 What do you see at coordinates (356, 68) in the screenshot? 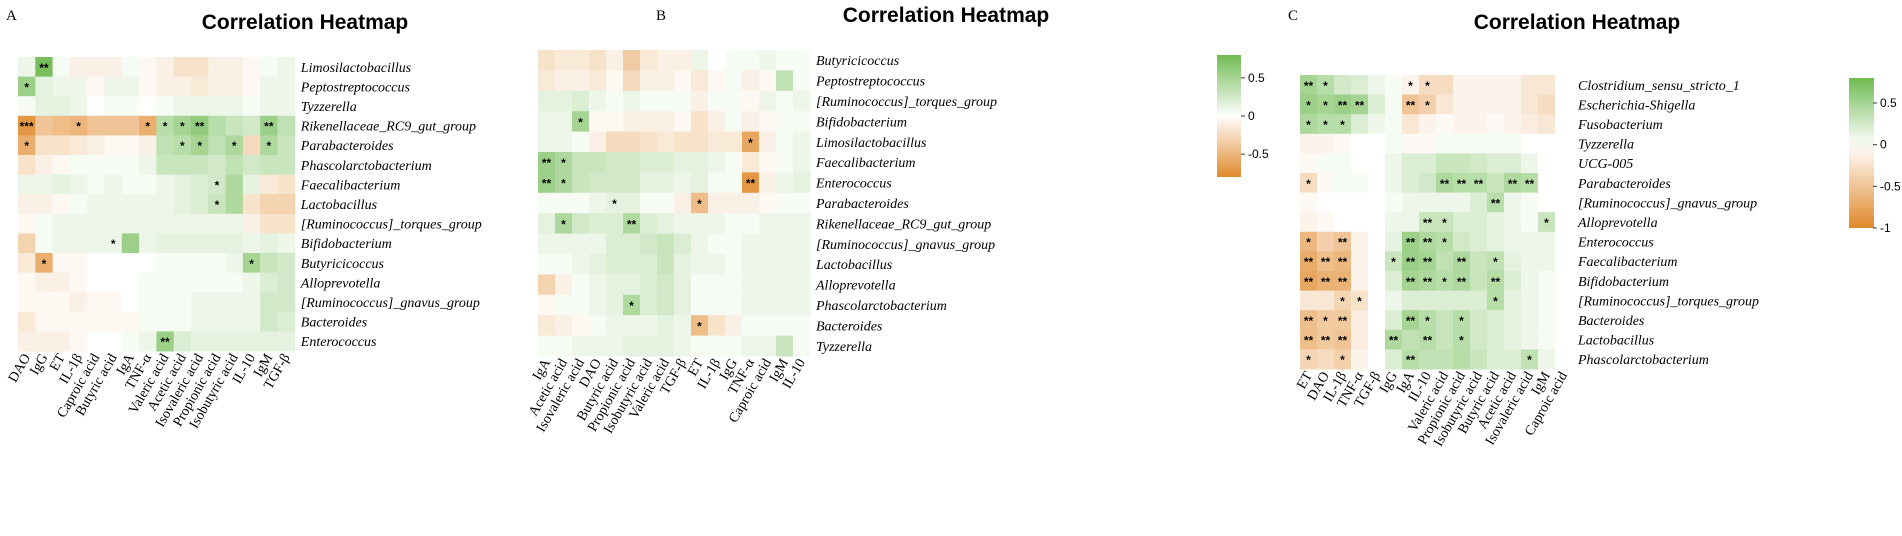
I see `row-label: Limosilactobacillus` at bounding box center [356, 68].